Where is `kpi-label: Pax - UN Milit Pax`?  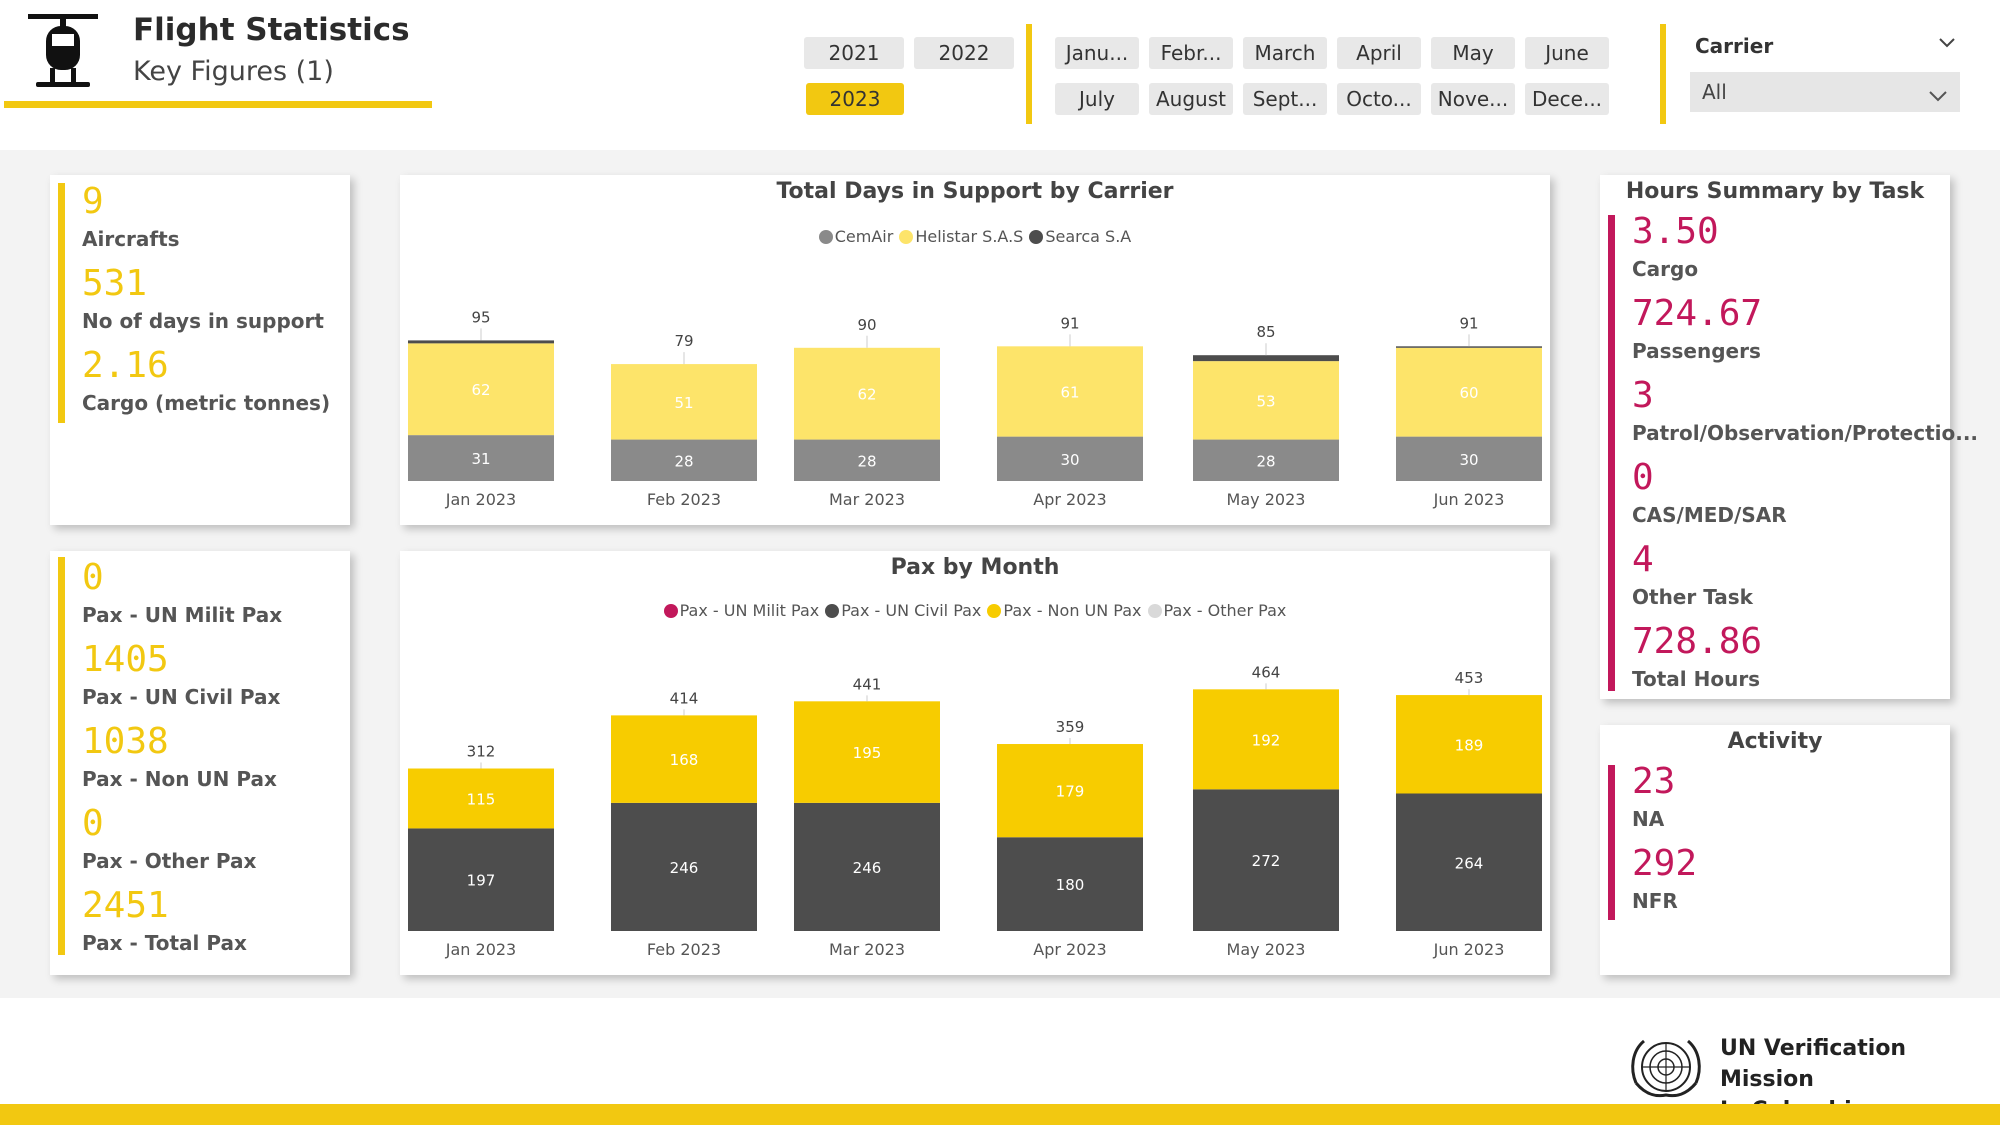
kpi-label: Pax - UN Milit Pax is located at coordinates (182, 615).